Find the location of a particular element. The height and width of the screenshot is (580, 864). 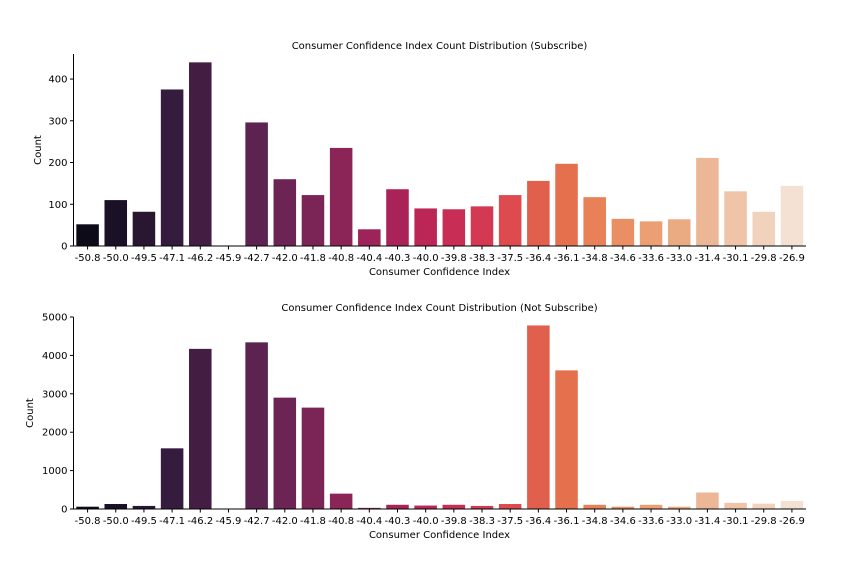

y-tick-label: 400 is located at coordinates (57, 80).